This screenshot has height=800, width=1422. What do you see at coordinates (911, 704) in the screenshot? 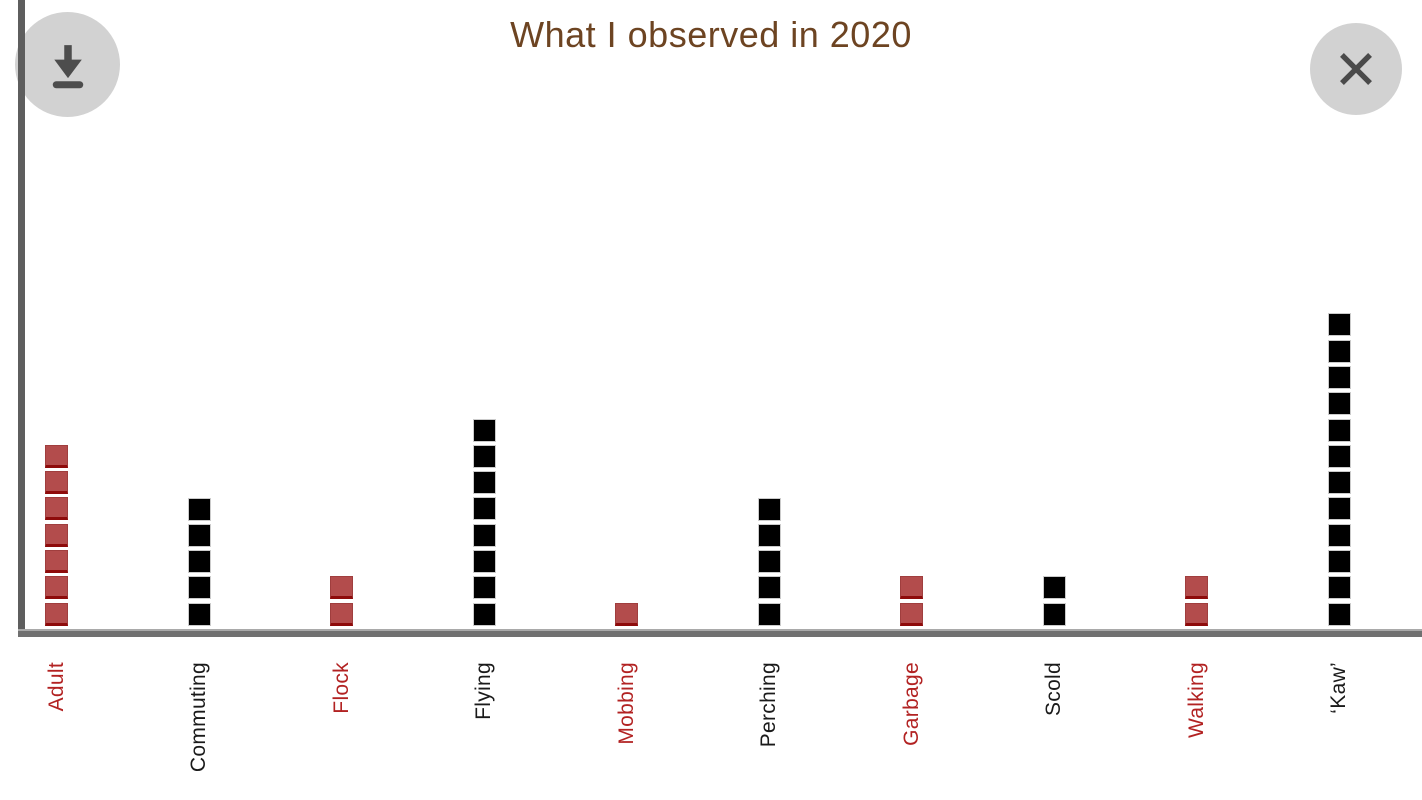
I see `x-axis-label-text: Garbage` at bounding box center [911, 704].